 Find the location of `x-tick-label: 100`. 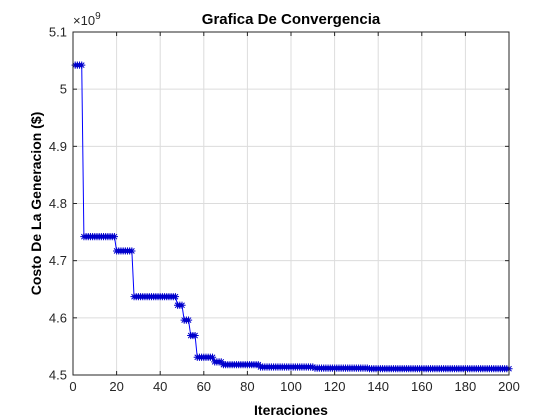

x-tick-label: 100 is located at coordinates (291, 386).